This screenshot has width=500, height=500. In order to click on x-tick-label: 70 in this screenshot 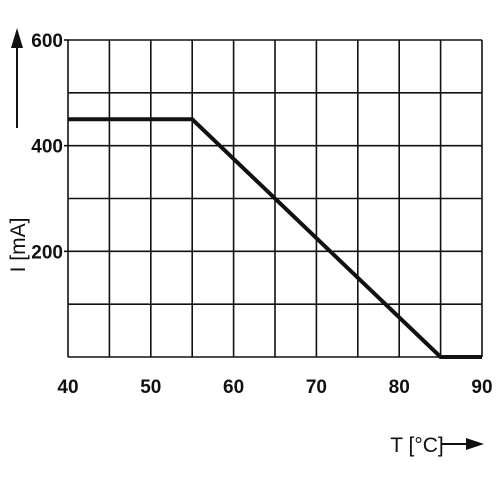, I will do `click(316, 387)`.